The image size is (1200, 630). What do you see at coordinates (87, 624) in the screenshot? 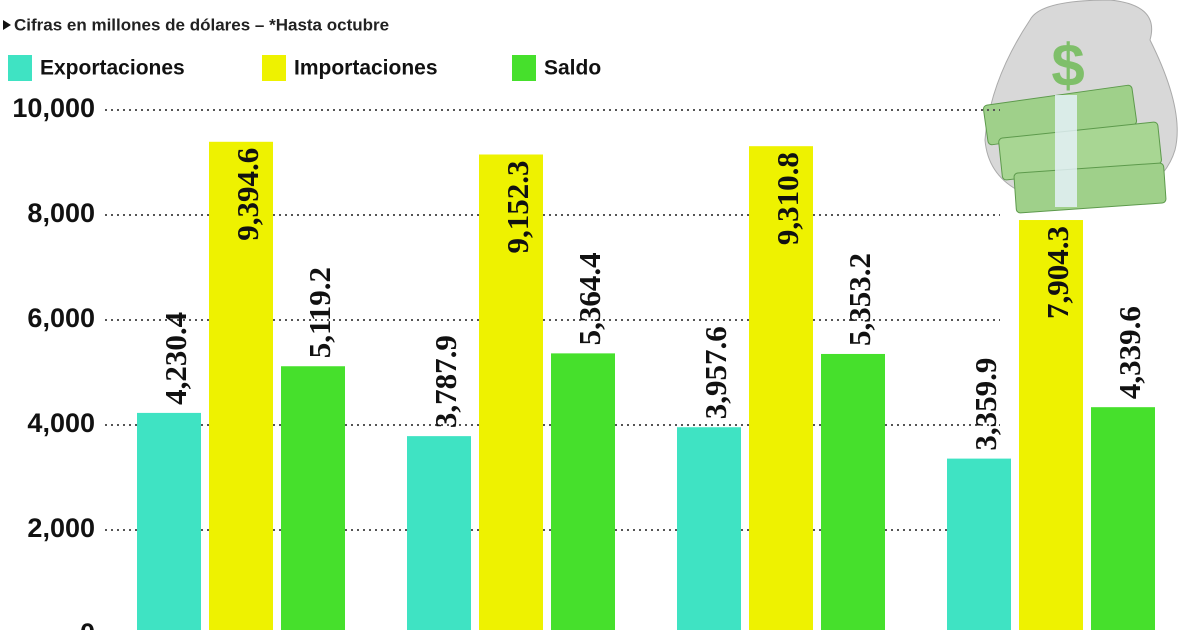
I see `y-tick-label: 0` at bounding box center [87, 624].